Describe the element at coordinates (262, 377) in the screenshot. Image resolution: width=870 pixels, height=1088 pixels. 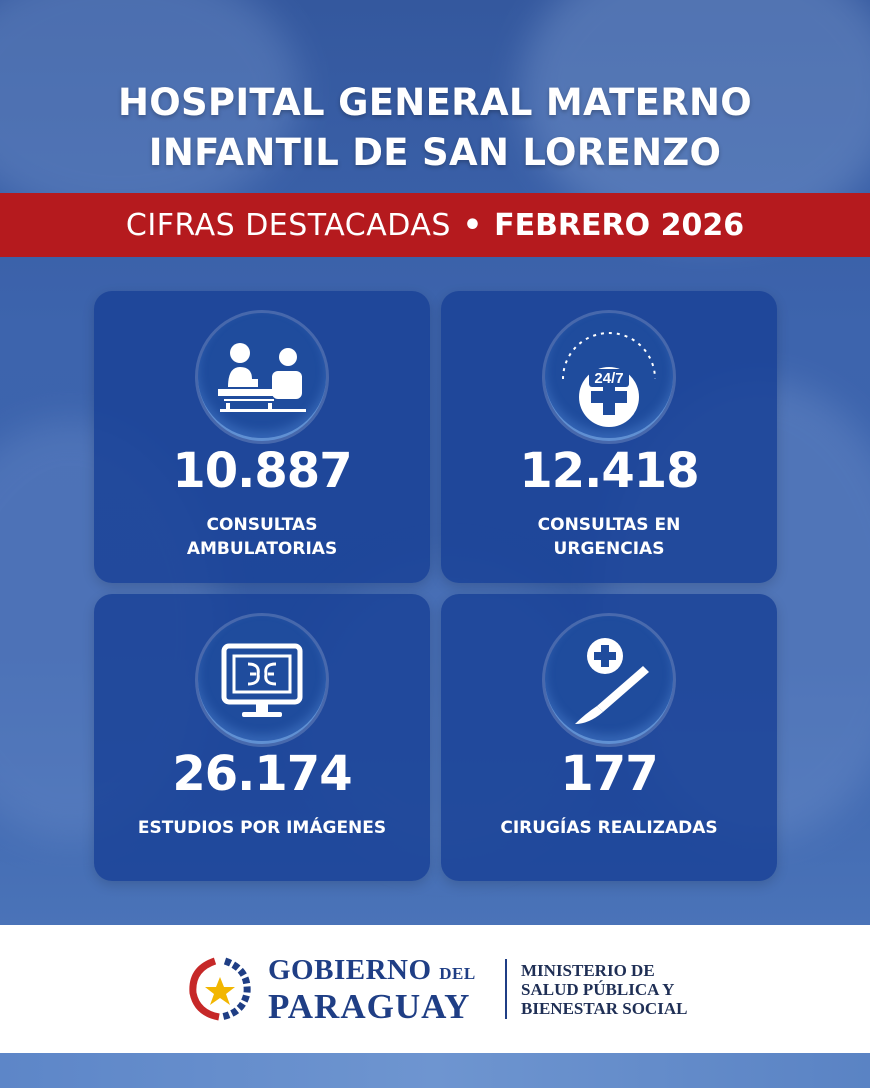
I see `consultation-icon` at that location.